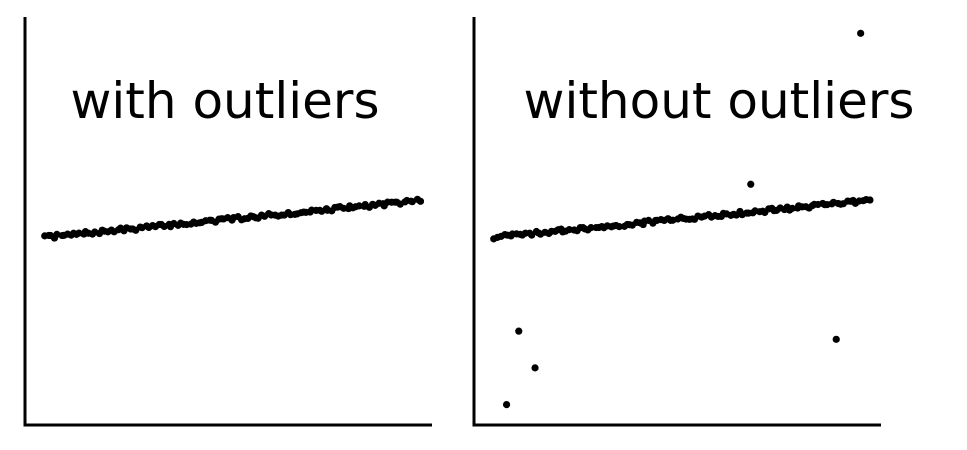 This screenshot has width=967, height=450. Describe the element at coordinates (224, 101) in the screenshot. I see `panel-title: with outliers` at that location.